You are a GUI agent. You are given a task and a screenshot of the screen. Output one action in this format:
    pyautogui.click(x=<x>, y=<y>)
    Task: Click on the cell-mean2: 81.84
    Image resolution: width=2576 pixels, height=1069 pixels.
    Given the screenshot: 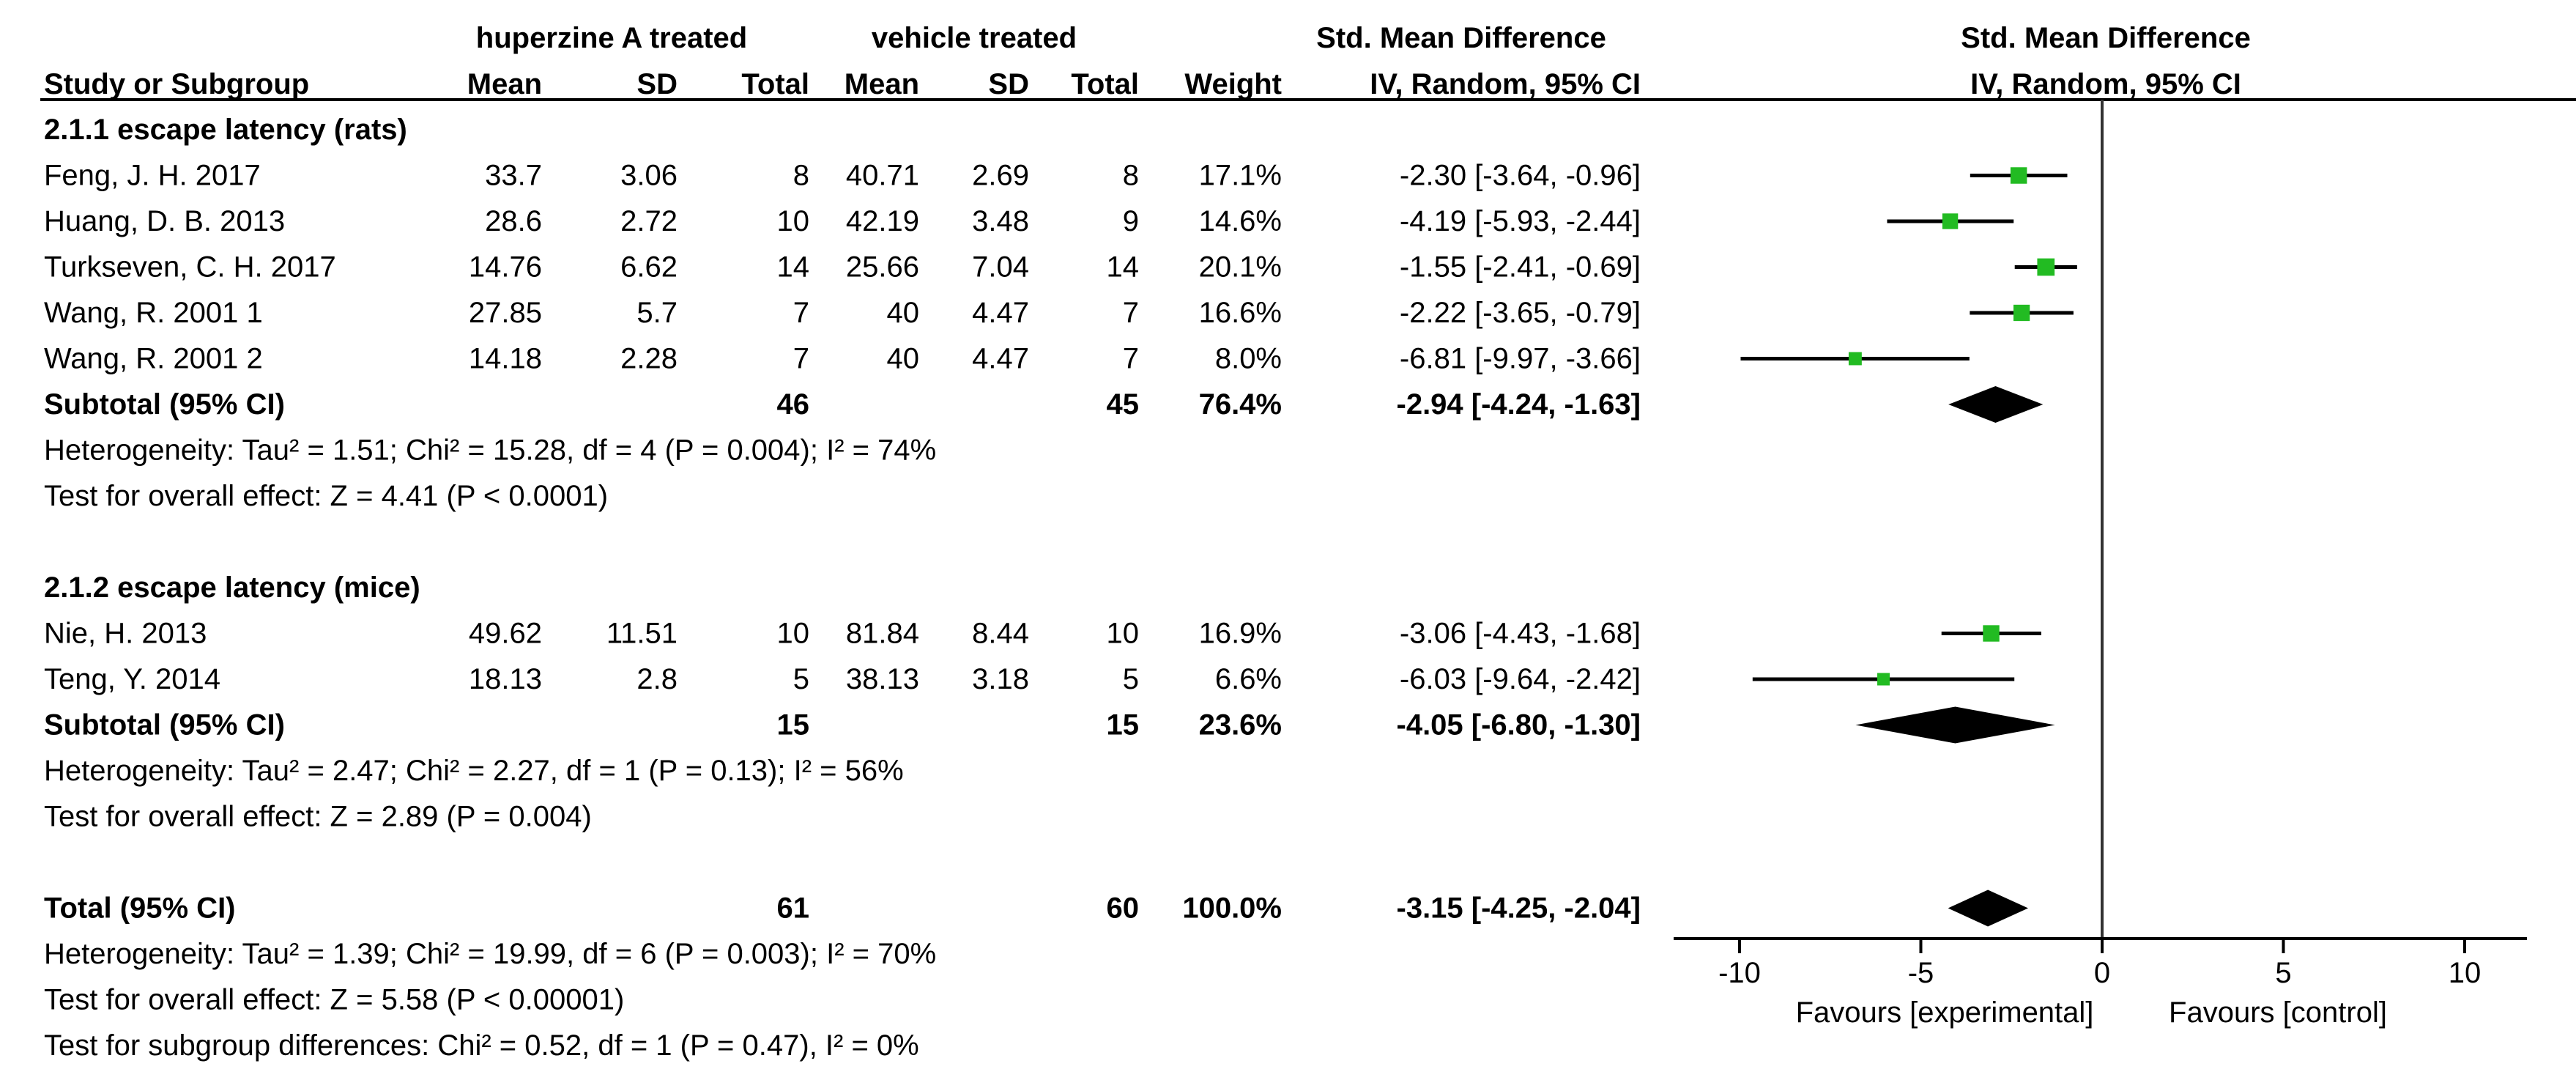 What is the action you would take?
    pyautogui.click(x=882, y=634)
    